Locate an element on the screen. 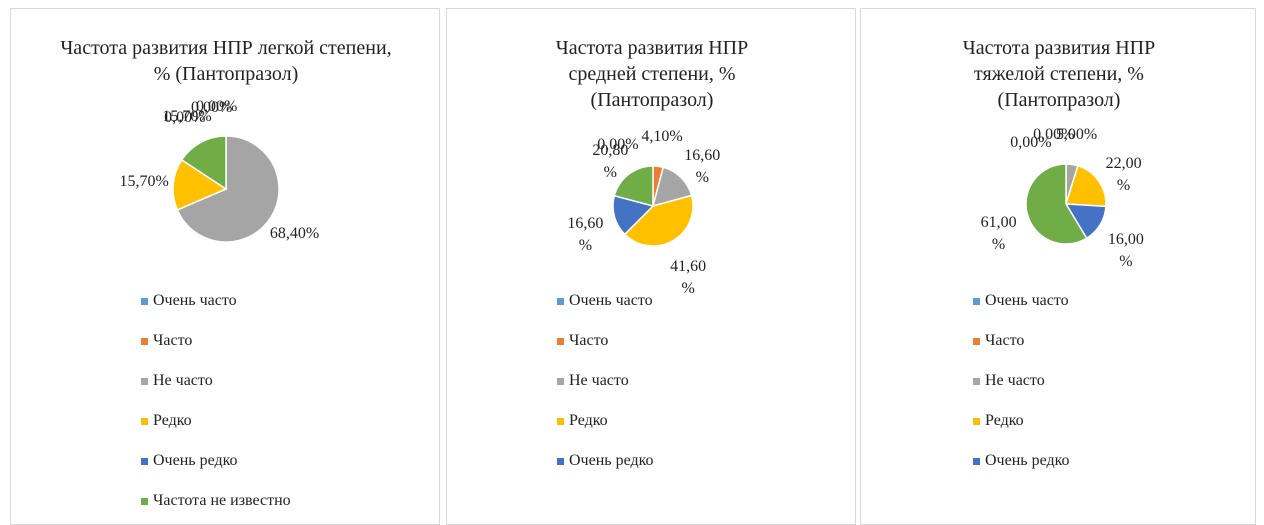 The image size is (1264, 525). legend-item: Частота не известно is located at coordinates (216, 501).